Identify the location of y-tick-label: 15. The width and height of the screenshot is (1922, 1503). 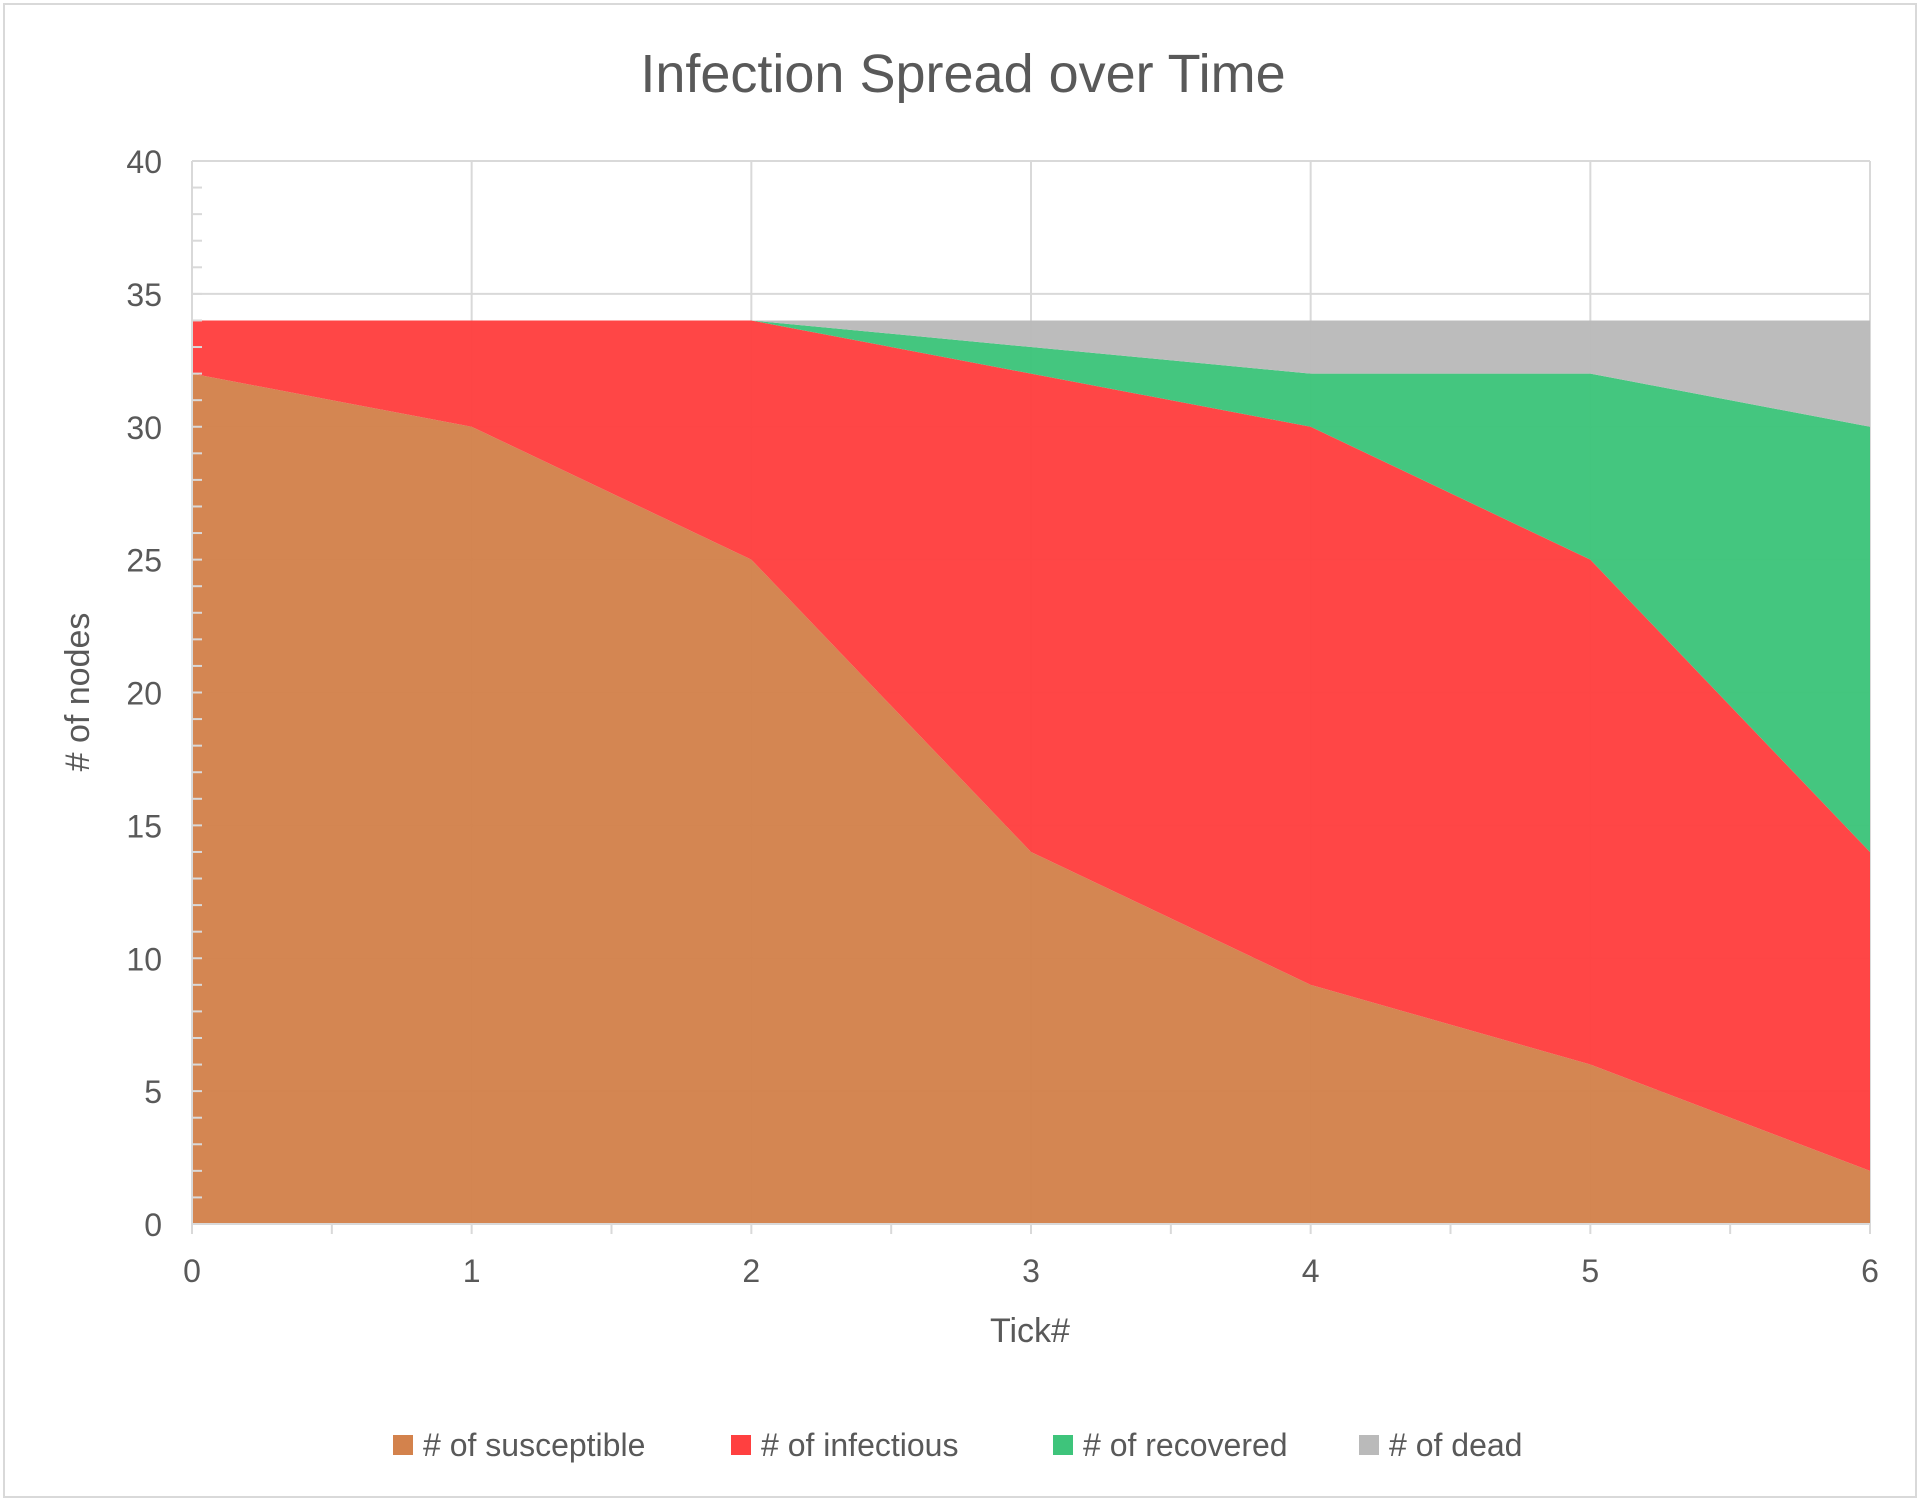
(144, 826).